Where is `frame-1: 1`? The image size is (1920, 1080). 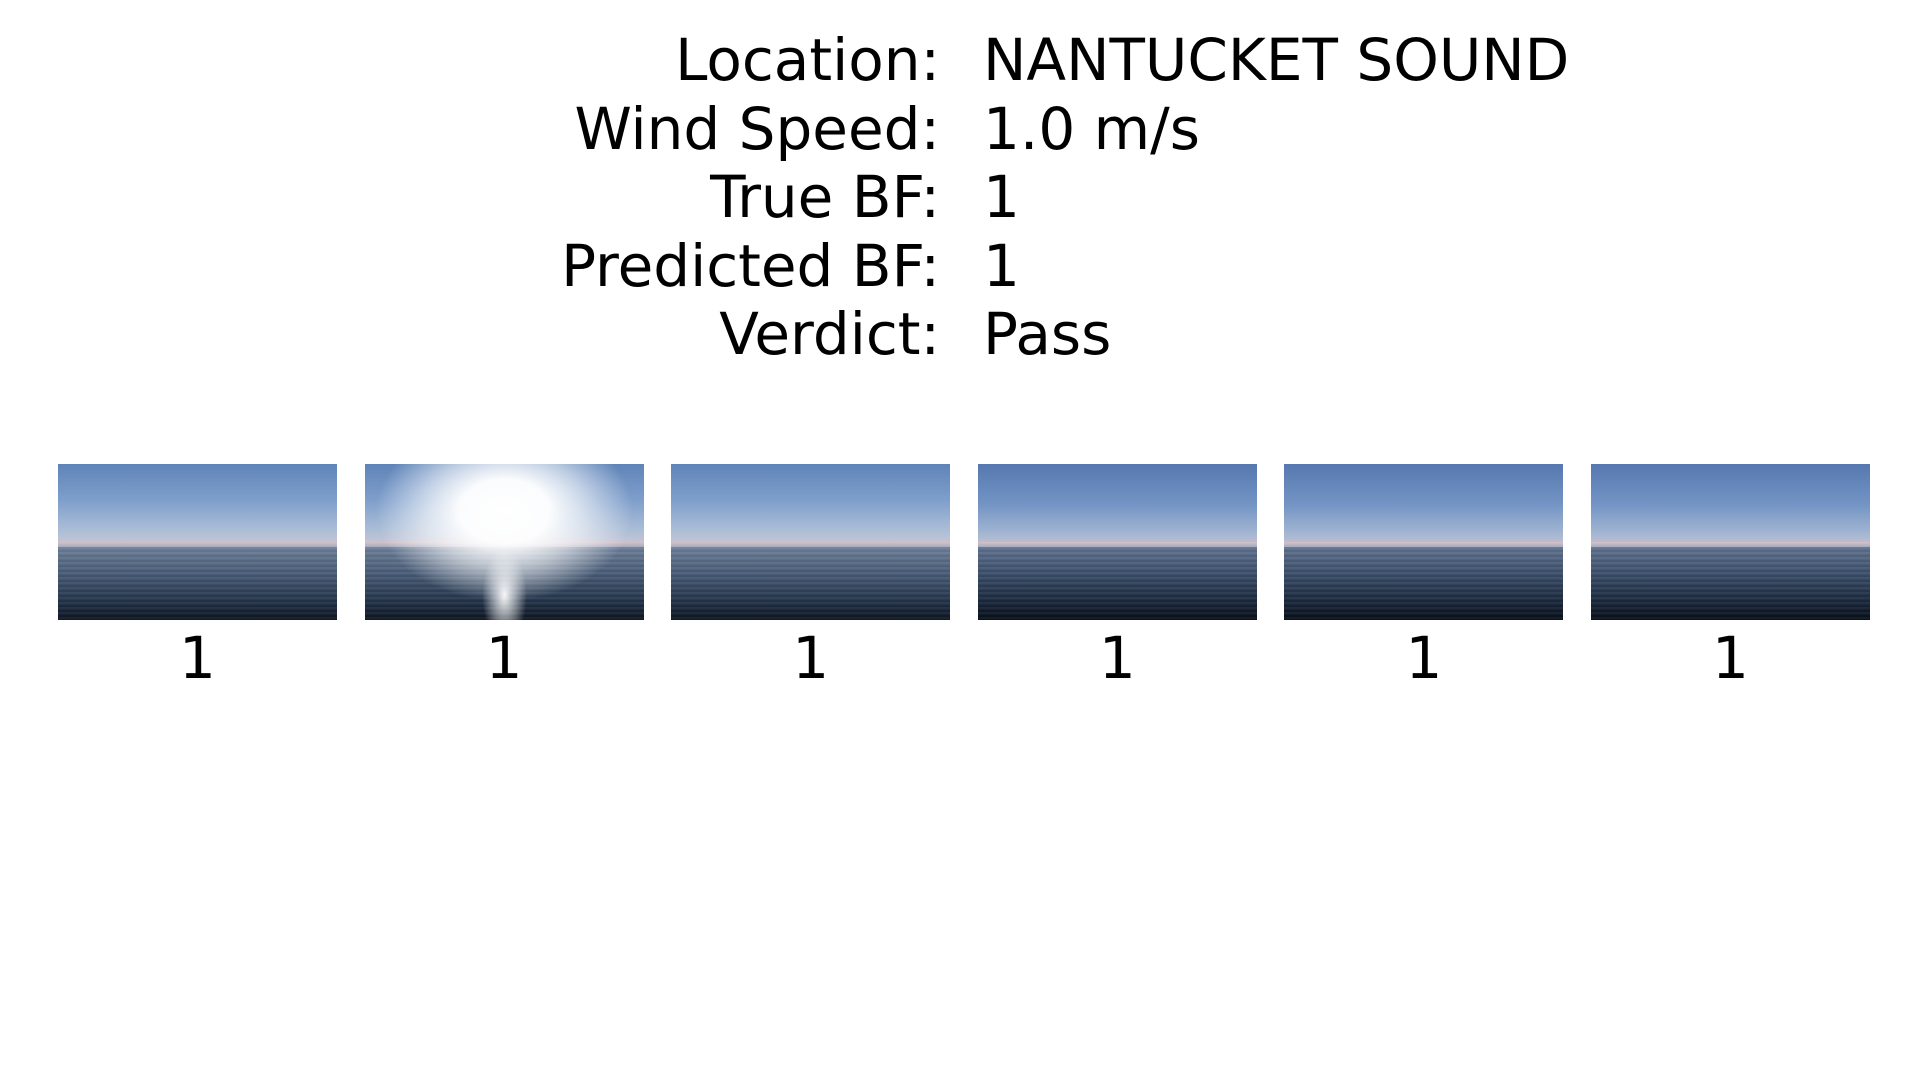
frame-1: 1 is located at coordinates (197, 542).